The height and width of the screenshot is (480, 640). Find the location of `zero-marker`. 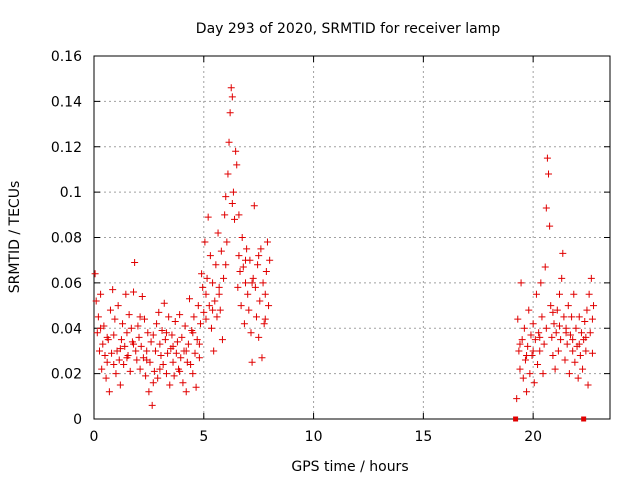

zero-marker is located at coordinates (584, 419).